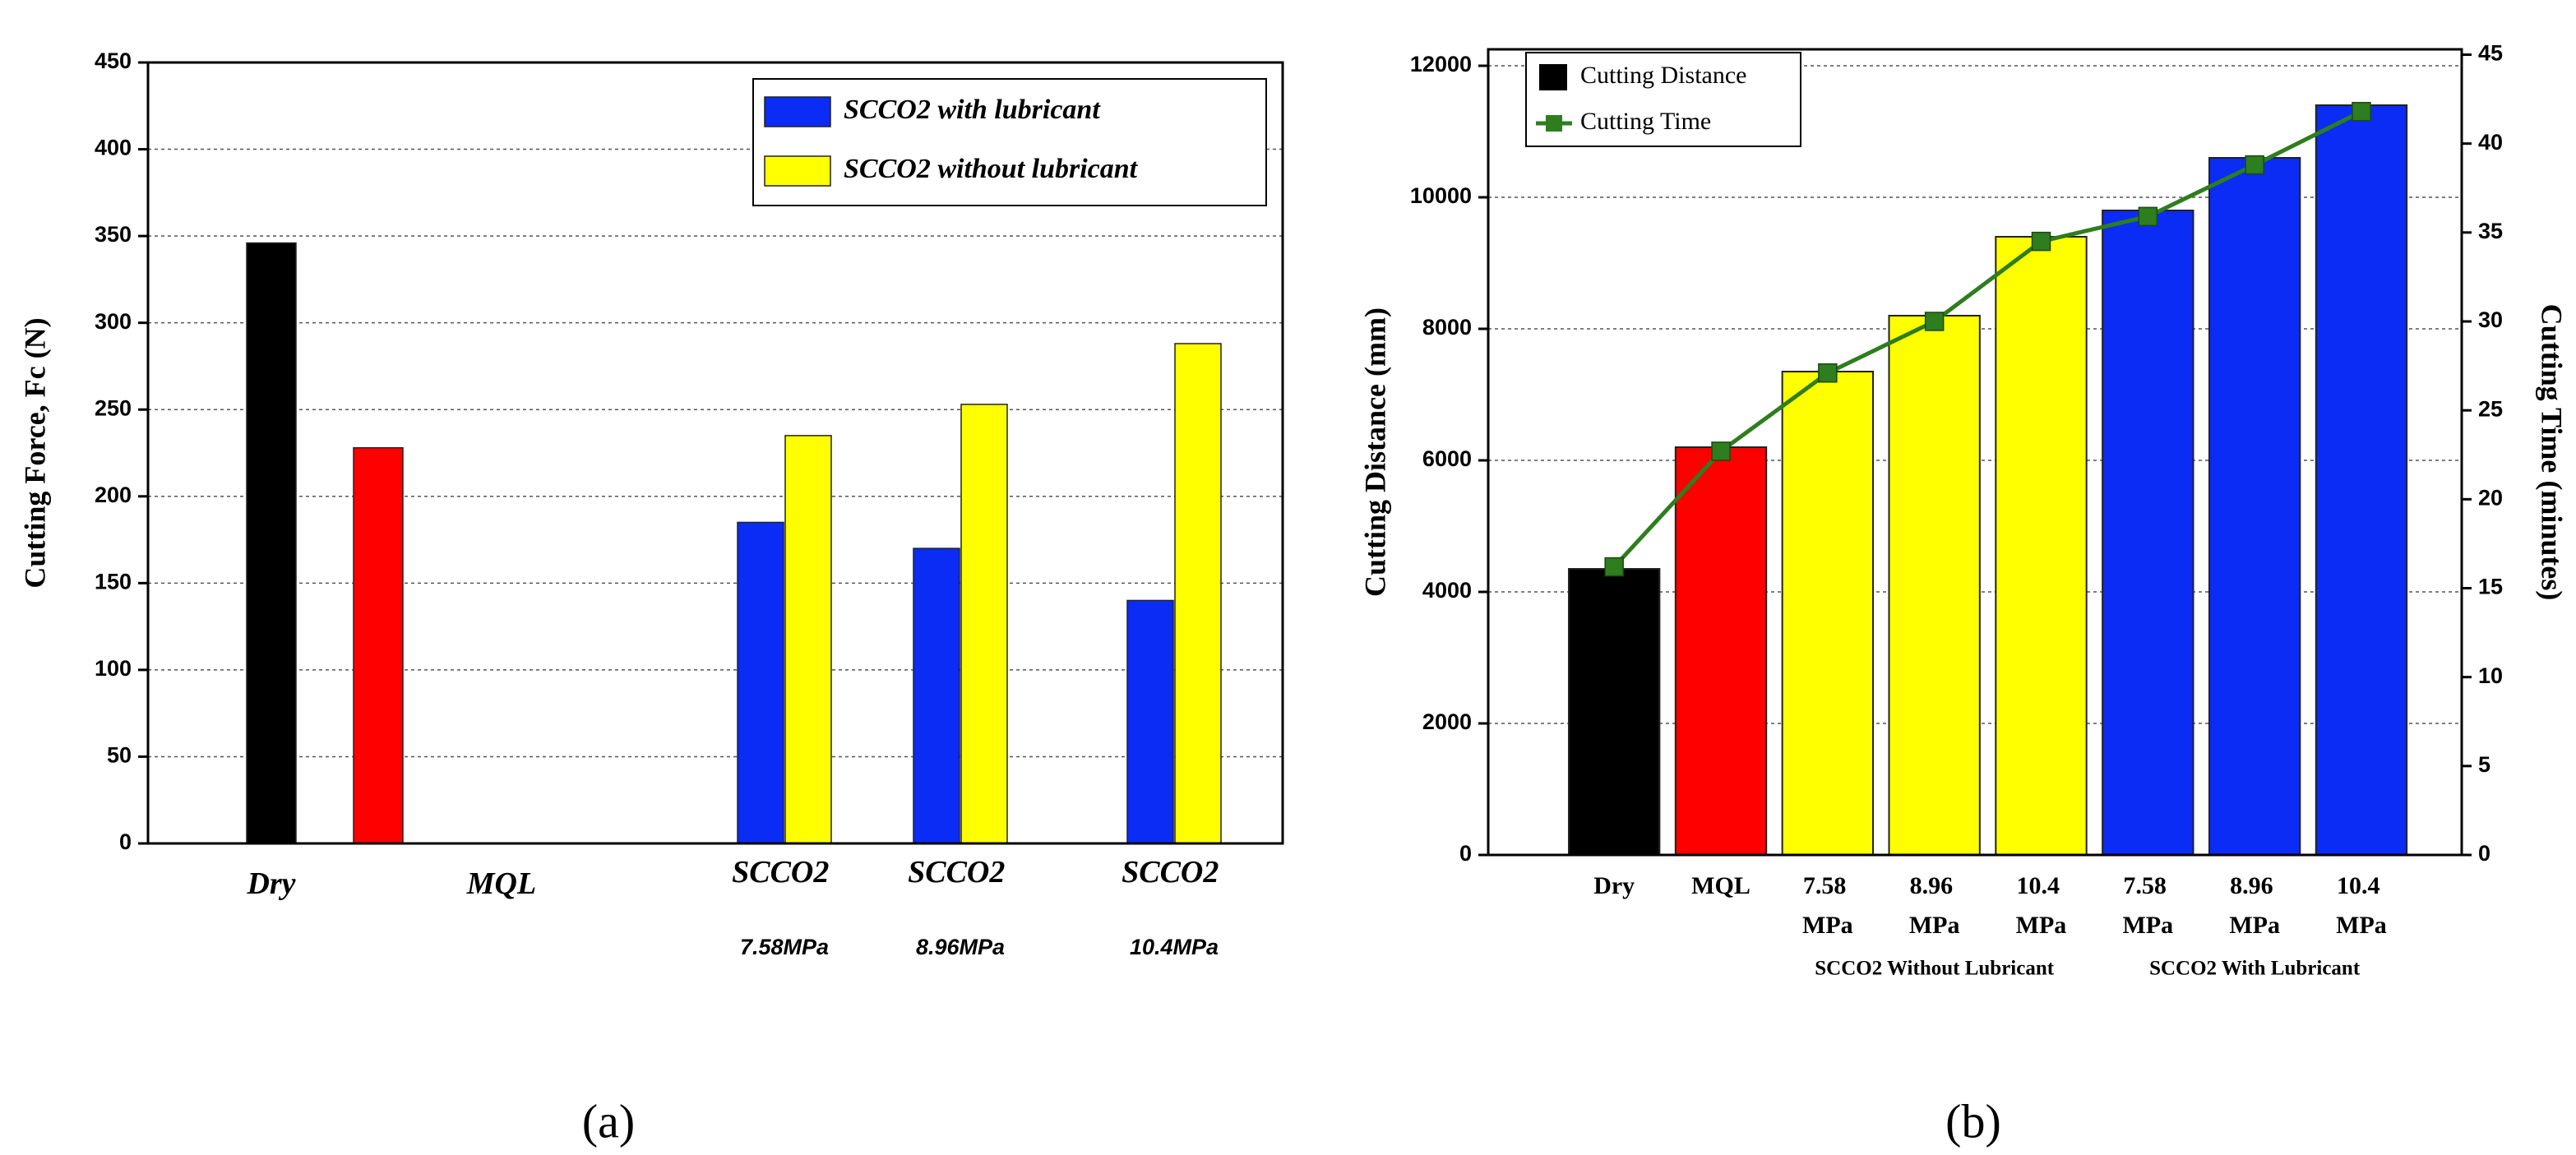 This screenshot has width=2576, height=1155. Describe the element at coordinates (2490, 231) in the screenshot. I see `y2-tick-label: 35` at that location.